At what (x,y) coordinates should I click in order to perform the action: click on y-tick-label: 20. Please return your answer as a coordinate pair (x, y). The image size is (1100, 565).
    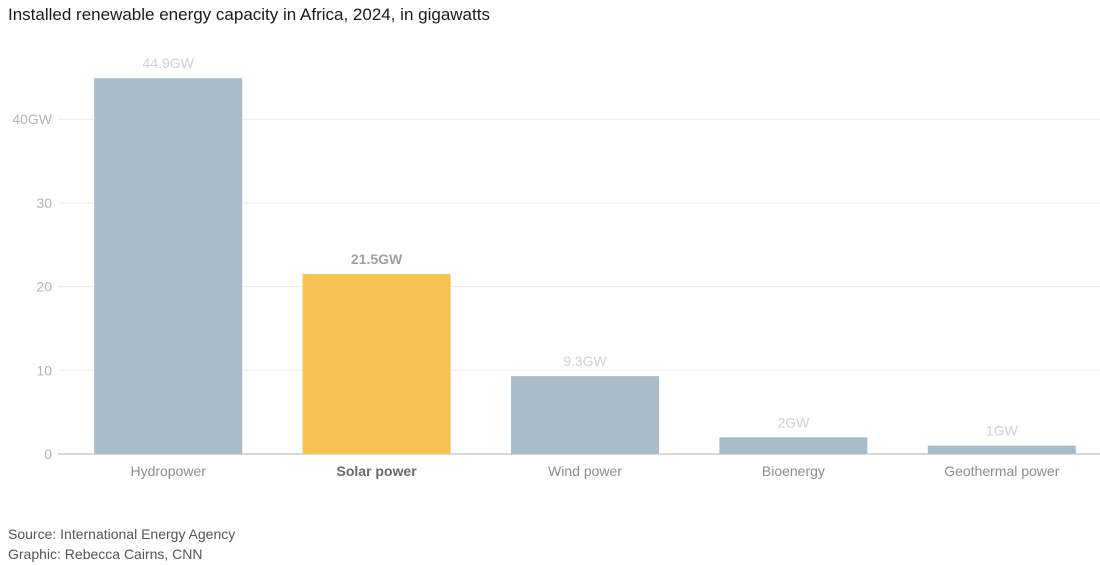
    Looking at the image, I should click on (44, 287).